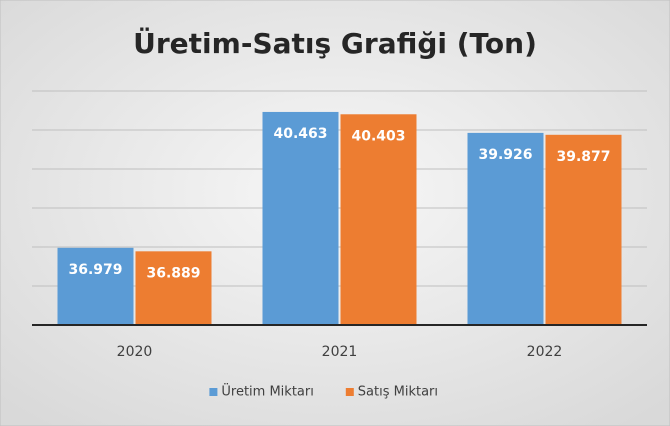 This screenshot has height=426, width=670. I want to click on x-tick-label: 2022, so click(545, 352).